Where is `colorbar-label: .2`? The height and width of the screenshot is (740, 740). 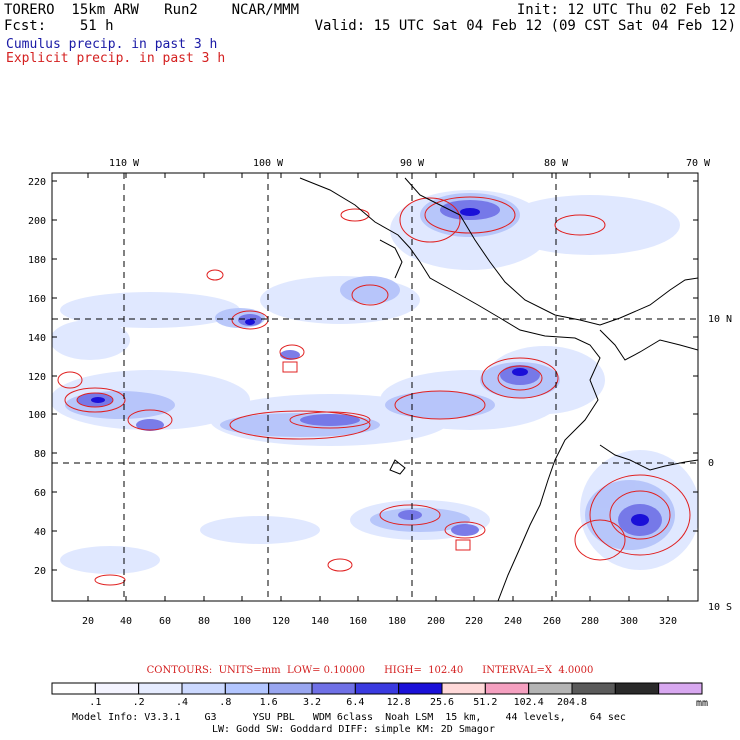 colorbar-label: .2 is located at coordinates (139, 702).